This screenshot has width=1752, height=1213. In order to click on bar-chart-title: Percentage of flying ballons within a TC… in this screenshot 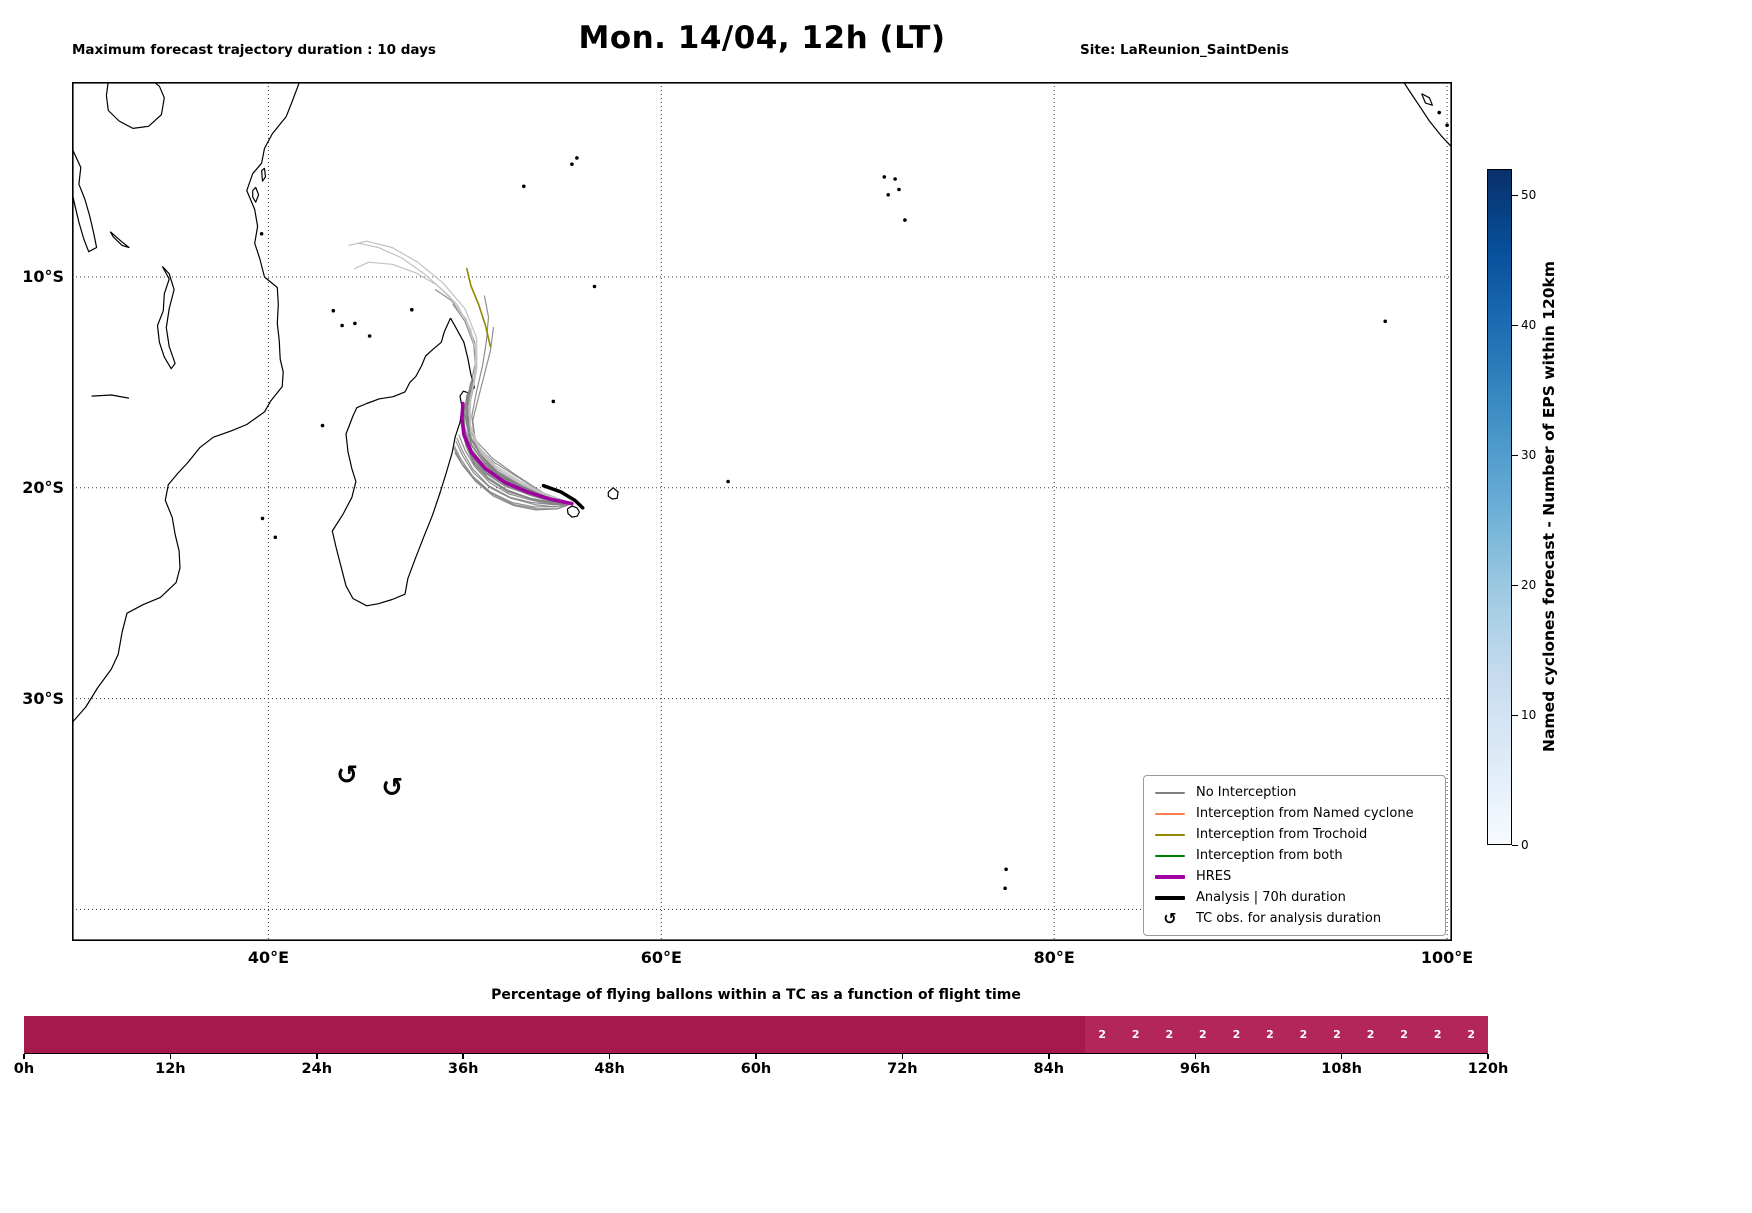, I will do `click(756, 995)`.